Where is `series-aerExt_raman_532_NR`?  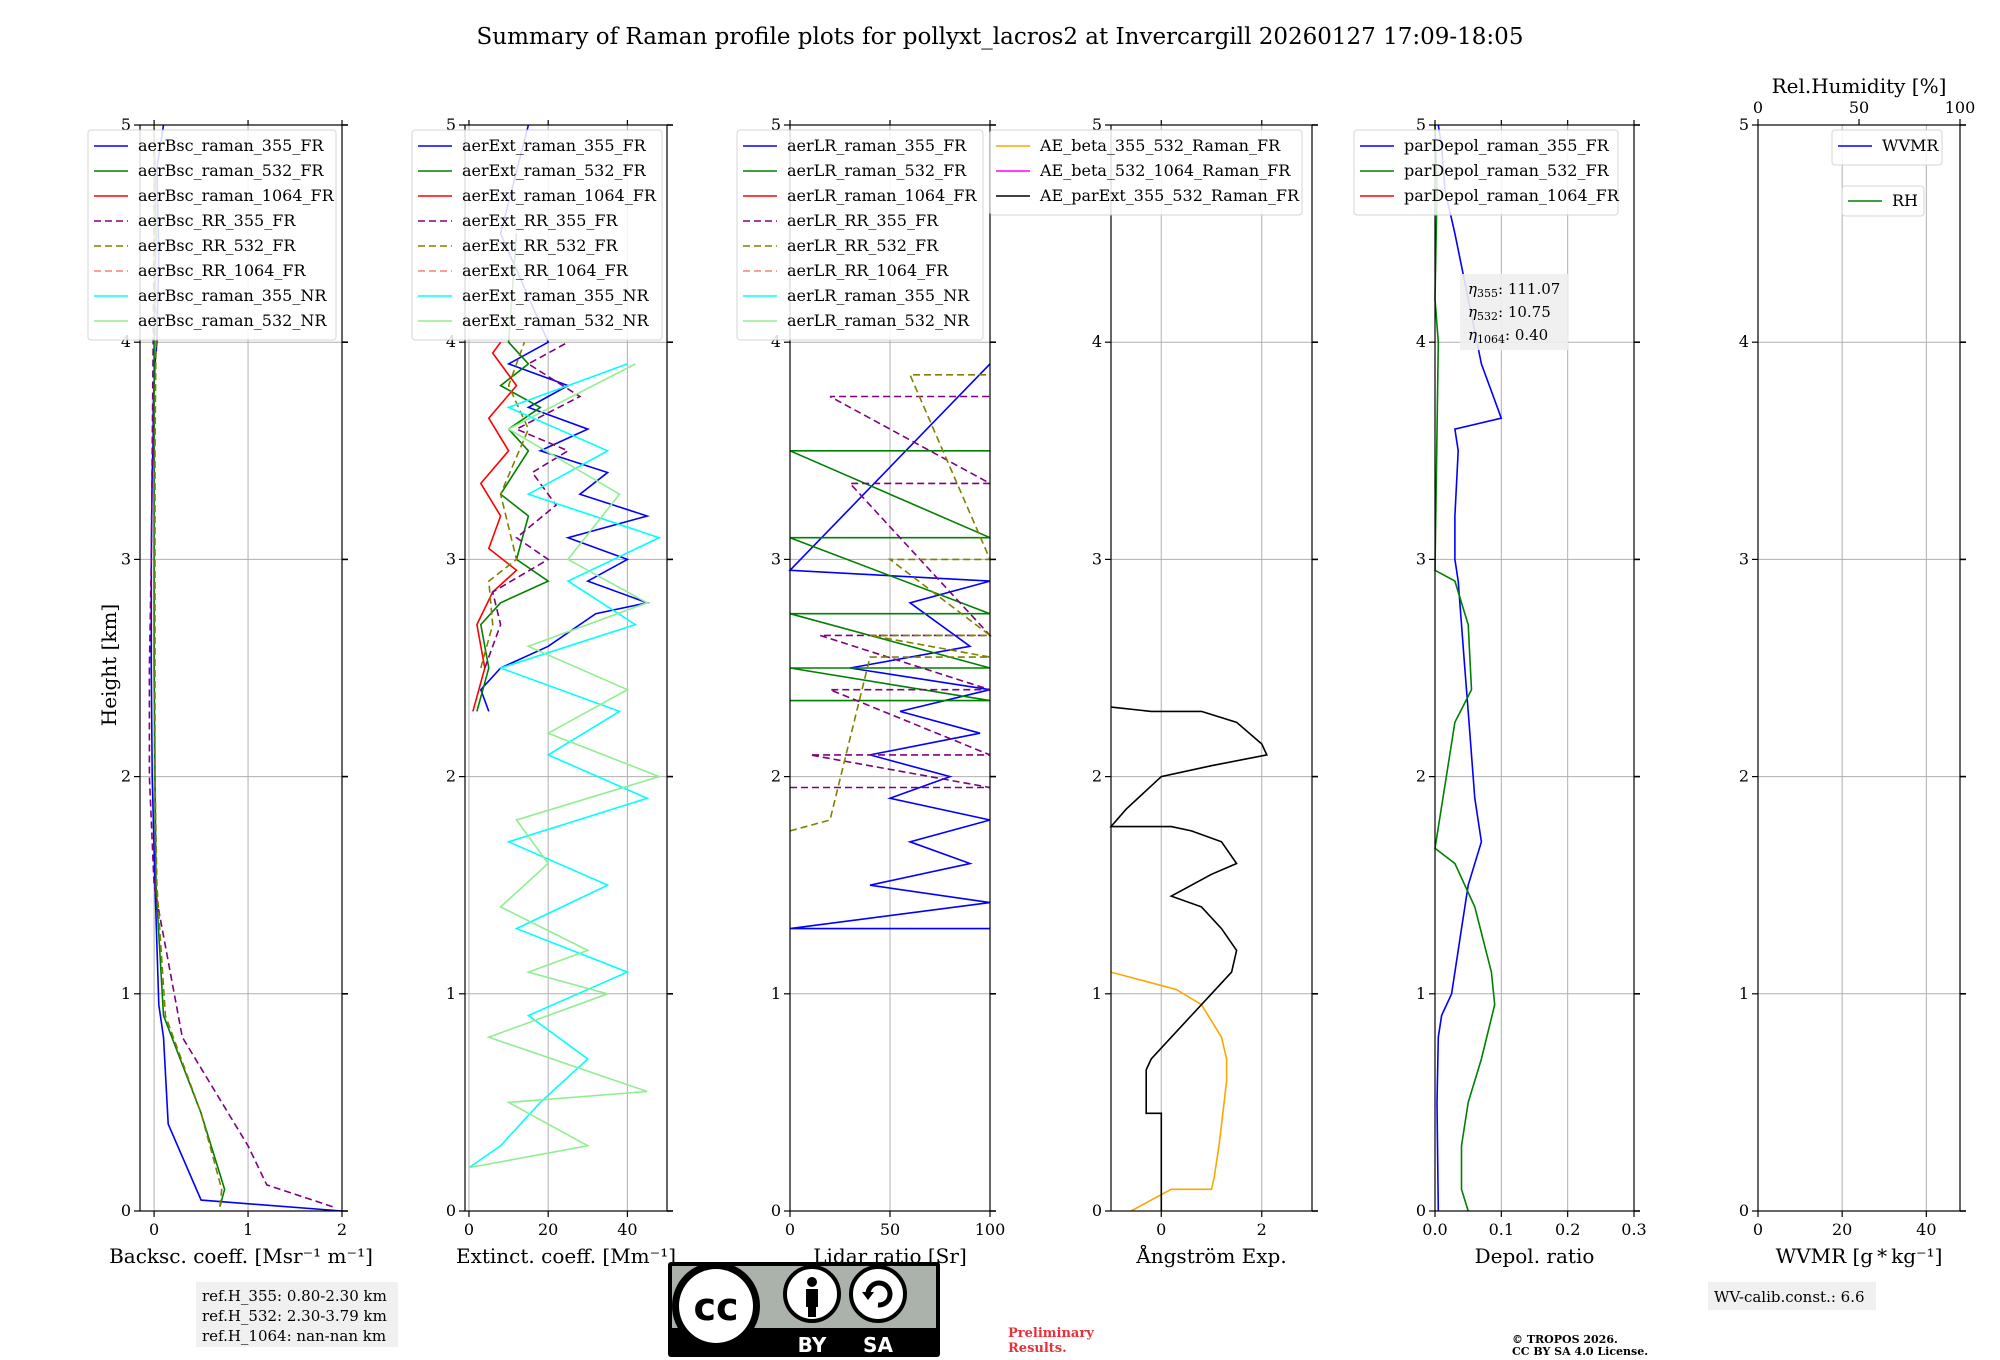
series-aerExt_raman_532_NR is located at coordinates (565, 766).